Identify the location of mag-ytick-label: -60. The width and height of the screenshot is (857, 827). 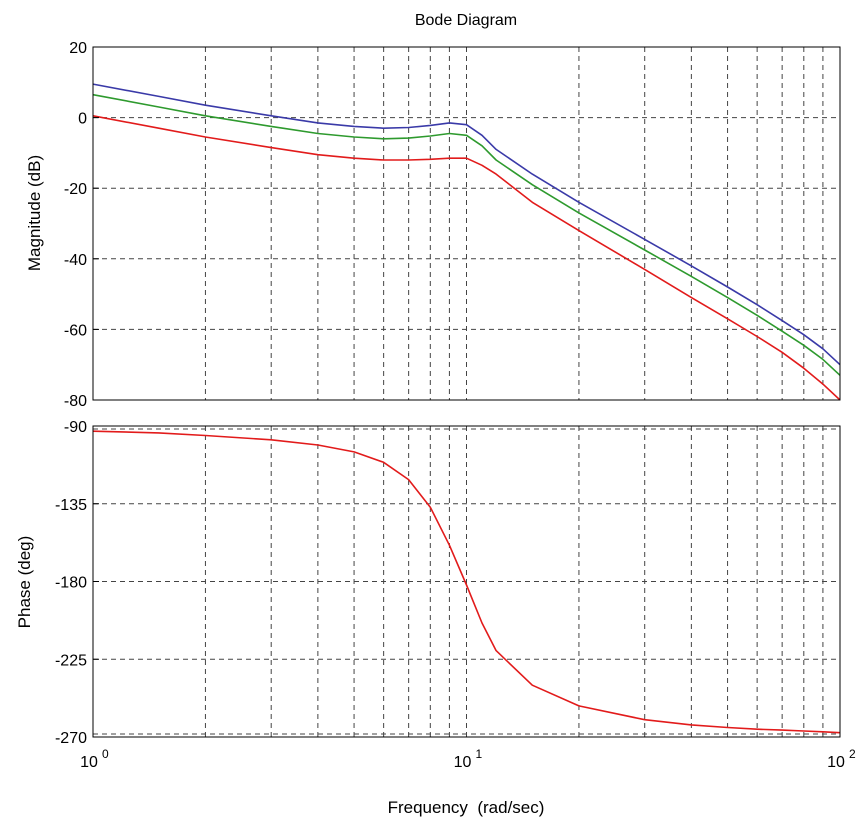
(75, 330).